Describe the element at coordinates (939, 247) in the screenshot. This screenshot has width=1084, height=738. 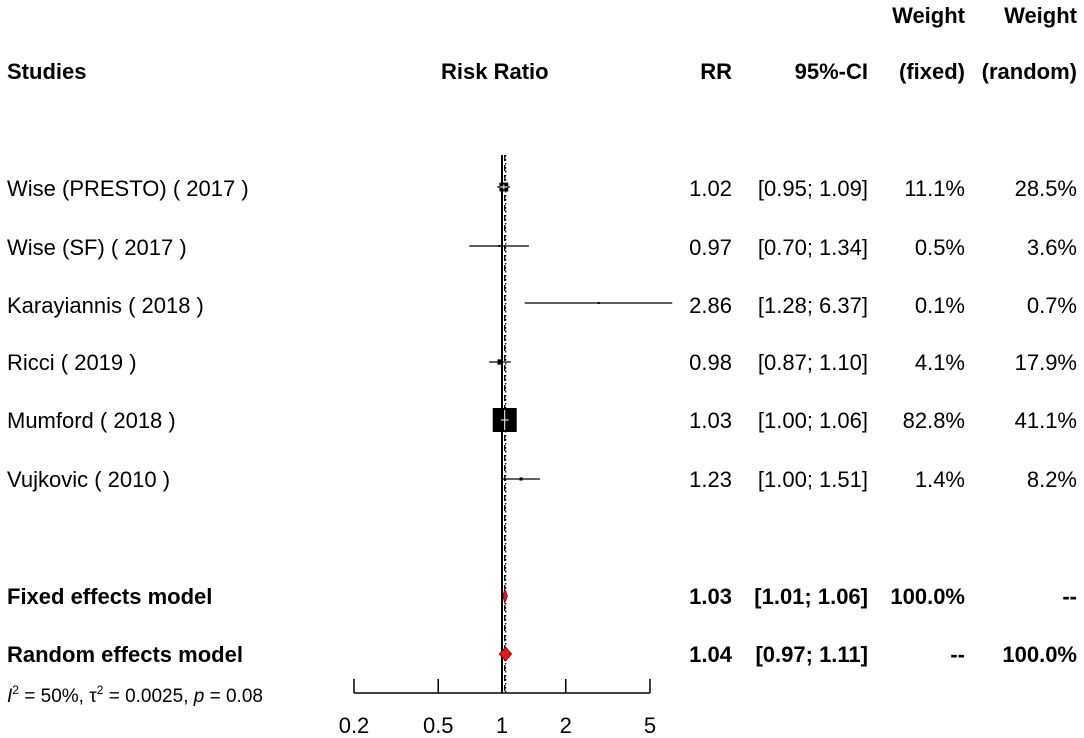
I see `study-weight-fixed: 0.5%` at that location.